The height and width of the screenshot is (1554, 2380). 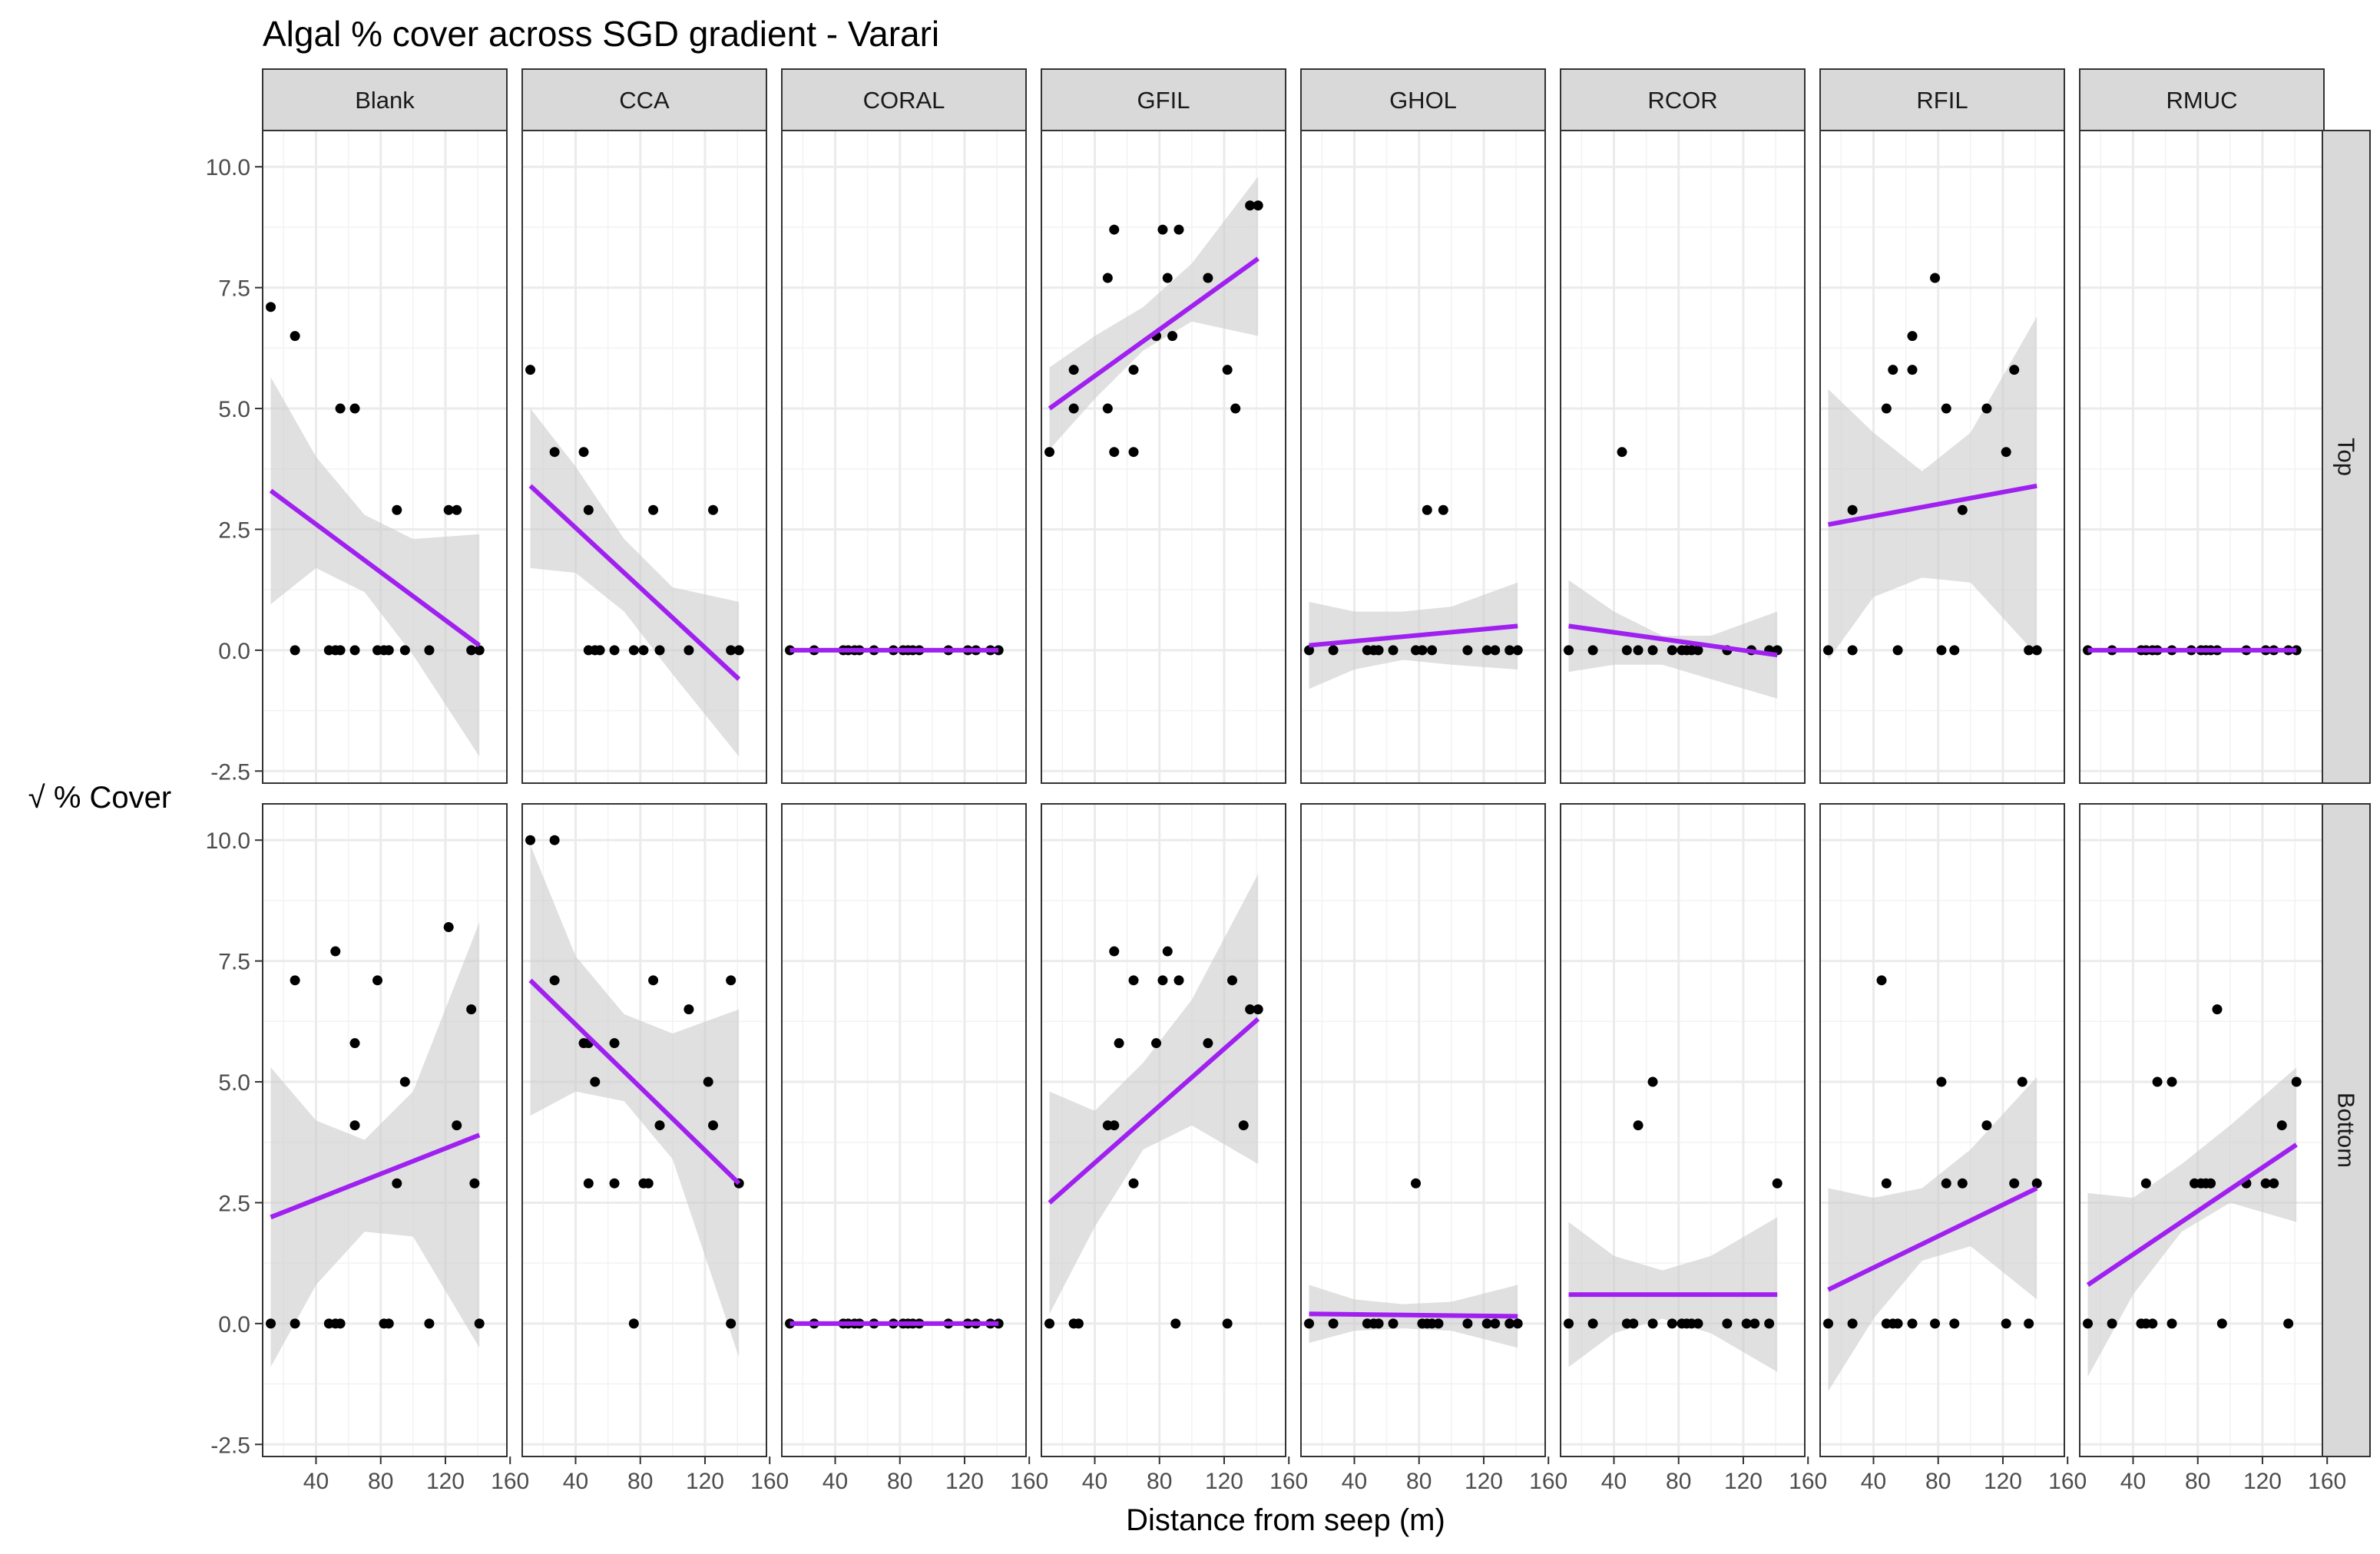 I want to click on y-tick-label: 7.5, so click(x=234, y=963).